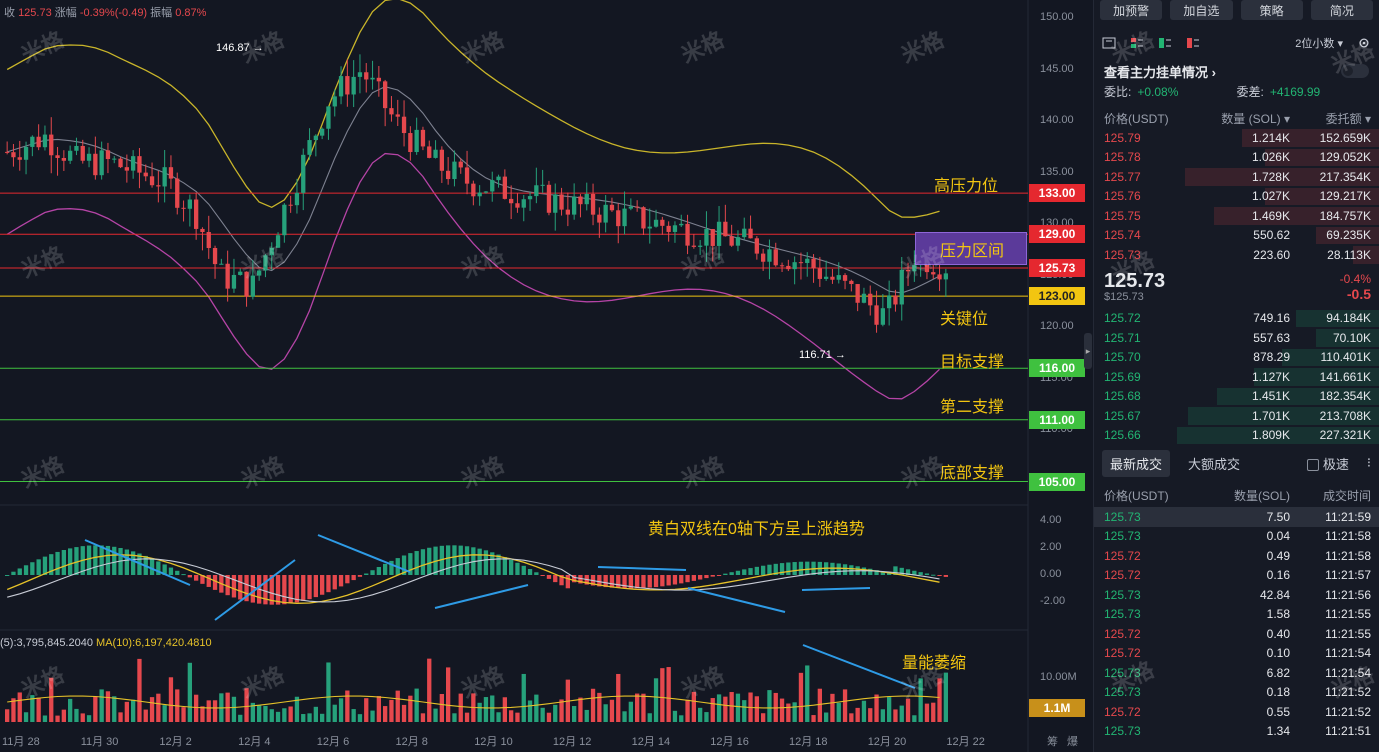  I want to click on strategy-button: 策略, so click(1271, 10).